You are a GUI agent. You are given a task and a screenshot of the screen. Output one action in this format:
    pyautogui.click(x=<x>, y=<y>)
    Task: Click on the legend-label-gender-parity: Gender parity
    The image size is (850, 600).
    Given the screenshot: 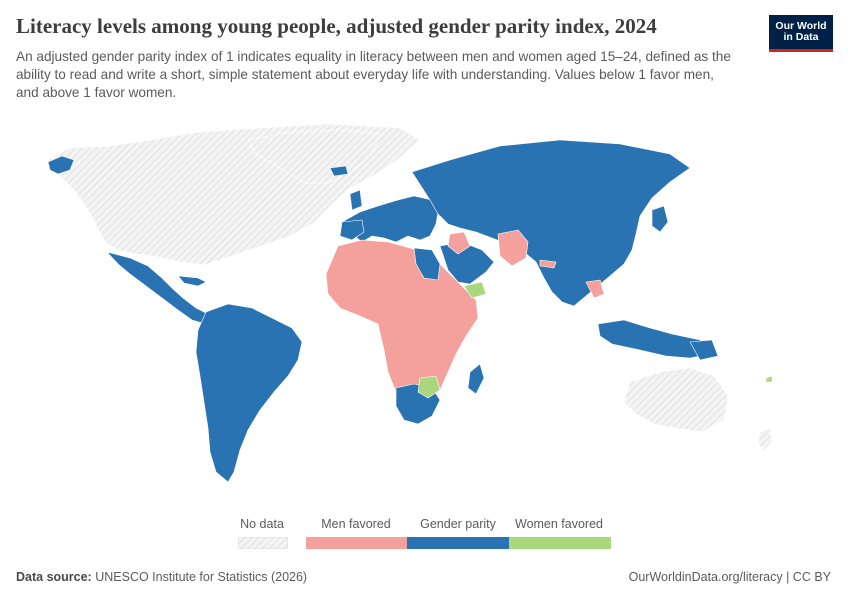 What is the action you would take?
    pyautogui.click(x=458, y=524)
    